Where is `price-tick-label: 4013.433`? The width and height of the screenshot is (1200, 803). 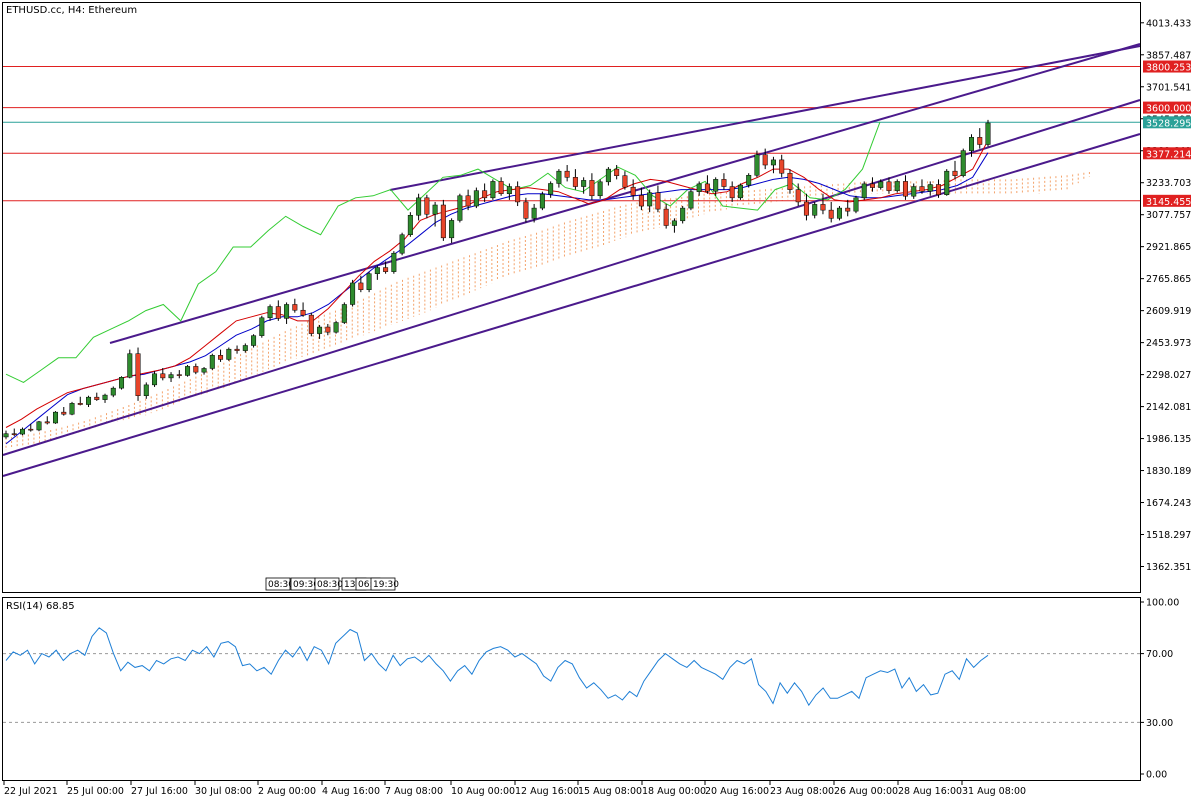
price-tick-label: 4013.433 is located at coordinates (1168, 23).